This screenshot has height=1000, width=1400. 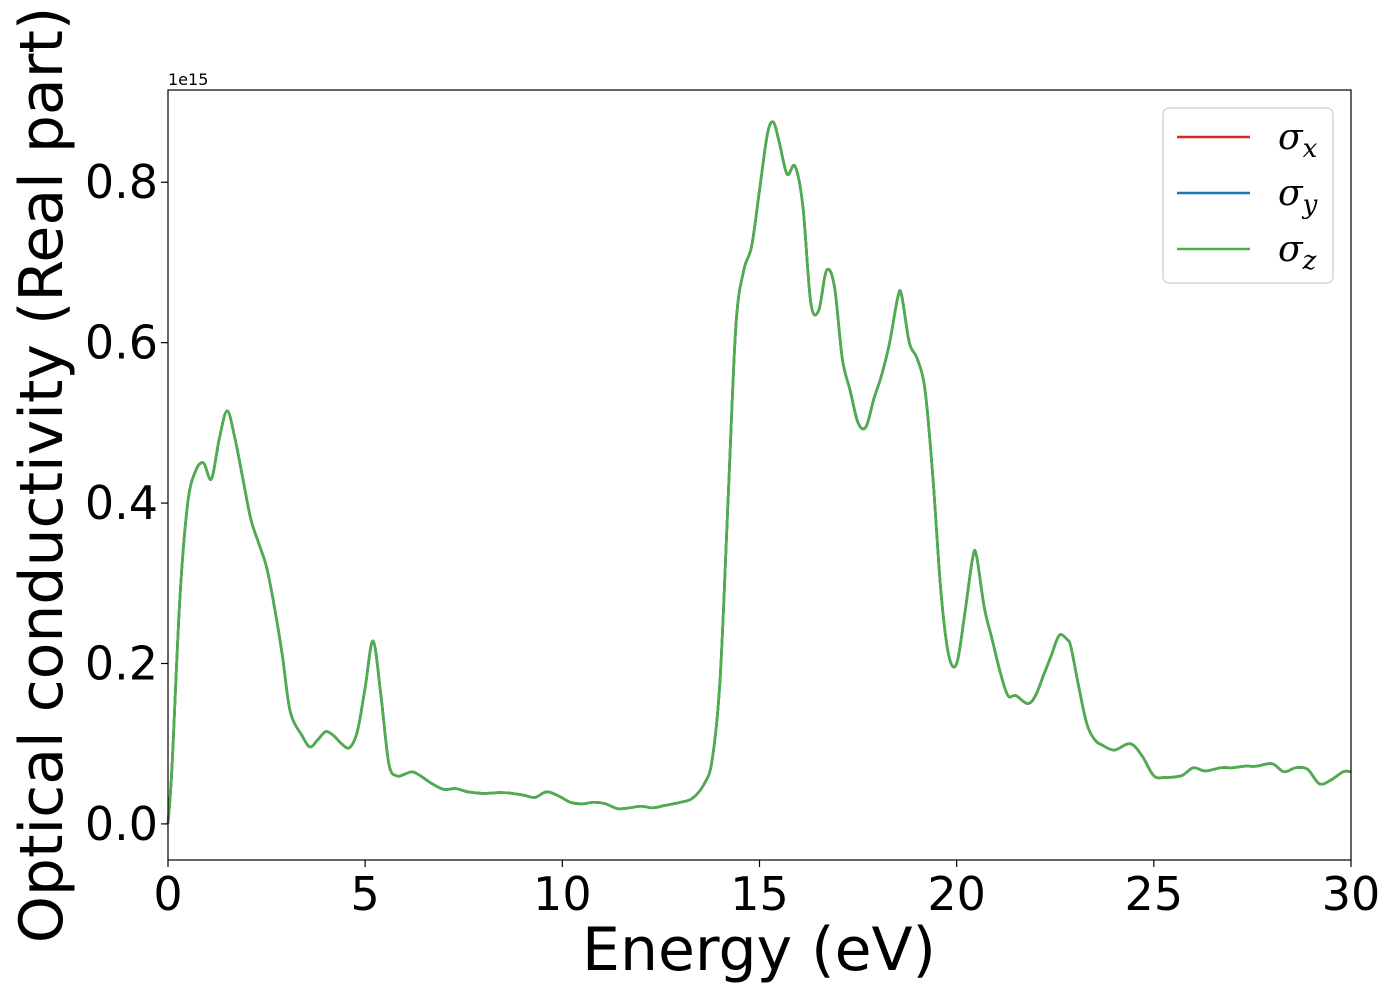 I want to click on y-tick-label: 0.4, so click(x=121, y=503).